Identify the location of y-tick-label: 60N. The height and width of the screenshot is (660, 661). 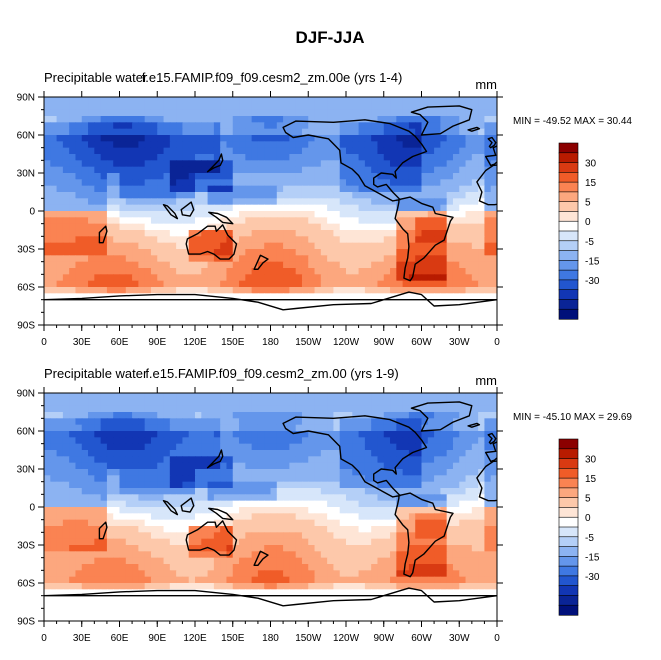
(26, 136).